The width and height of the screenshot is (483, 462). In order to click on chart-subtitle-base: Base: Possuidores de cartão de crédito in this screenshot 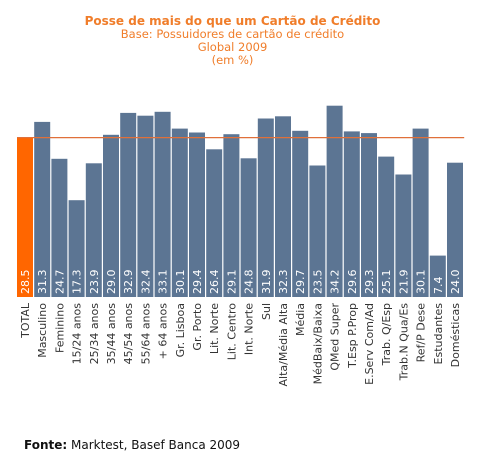, I will do `click(232, 34)`.